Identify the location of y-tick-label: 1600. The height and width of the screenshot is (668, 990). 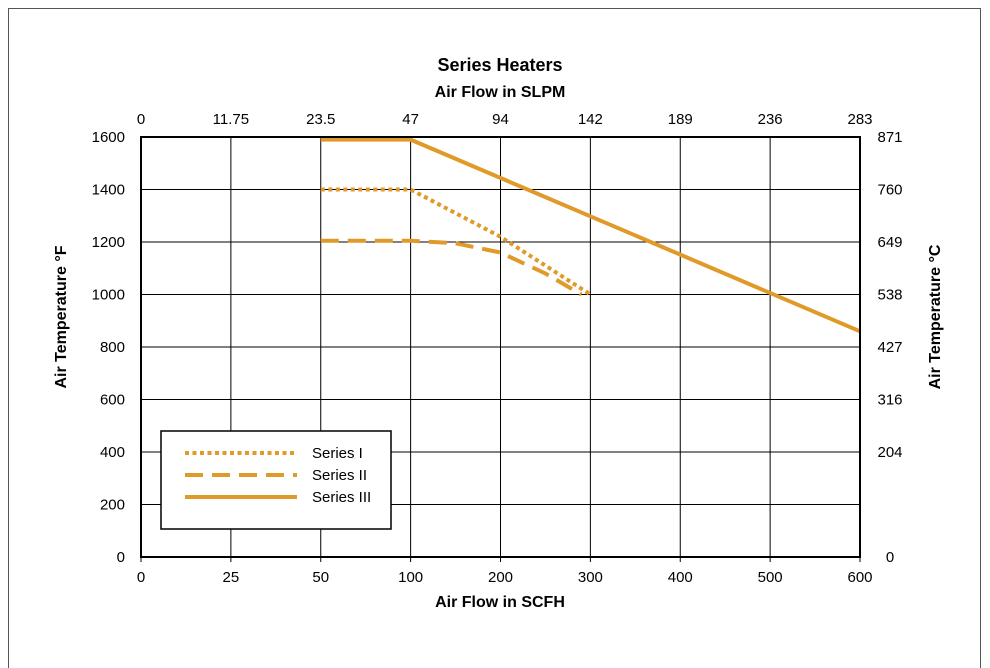
(108, 137).